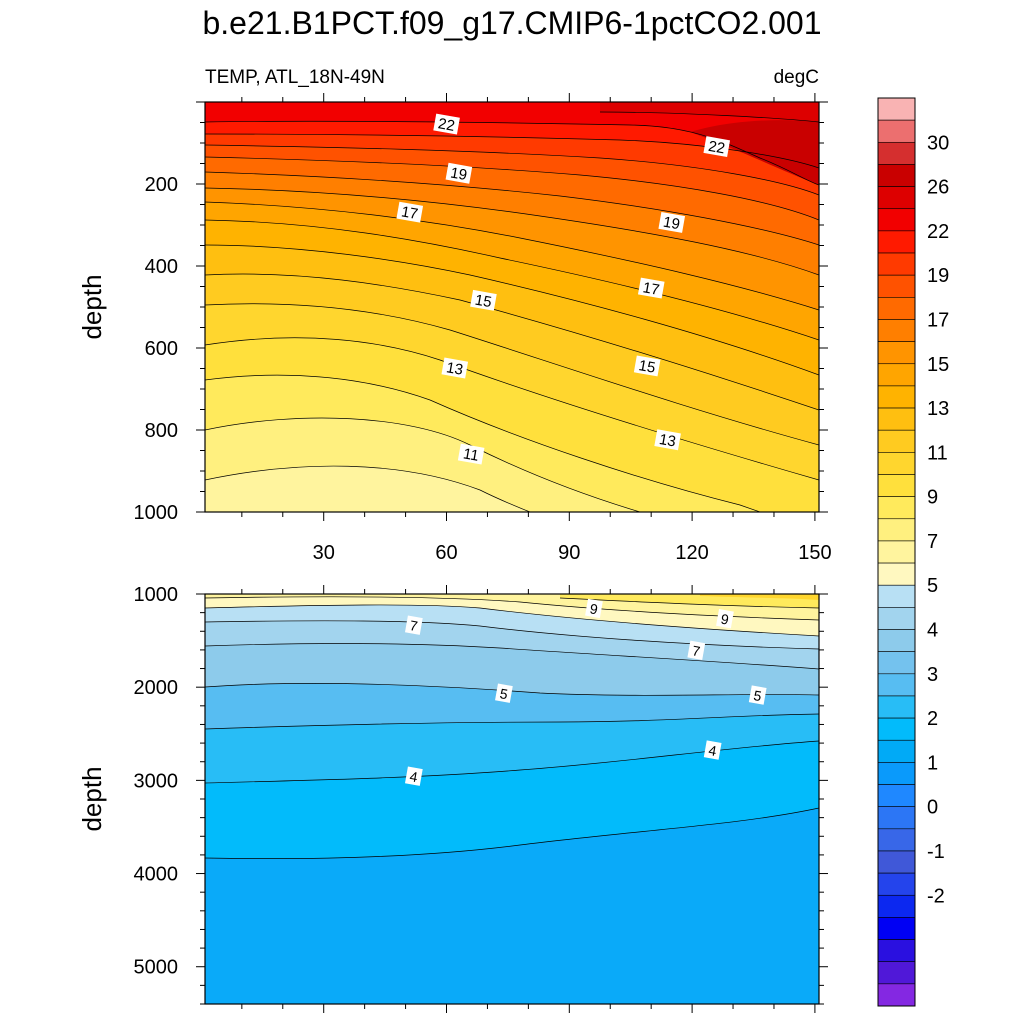  What do you see at coordinates (324, 553) in the screenshot?
I see `upper-x-tick-label: 30` at bounding box center [324, 553].